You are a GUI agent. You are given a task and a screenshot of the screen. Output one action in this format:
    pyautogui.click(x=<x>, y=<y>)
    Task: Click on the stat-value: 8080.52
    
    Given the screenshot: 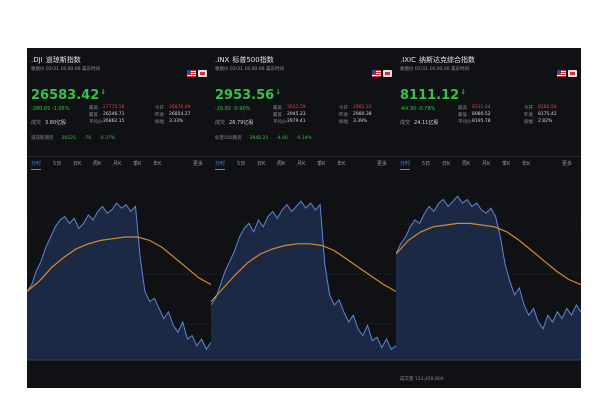 What is the action you would take?
    pyautogui.click(x=481, y=114)
    